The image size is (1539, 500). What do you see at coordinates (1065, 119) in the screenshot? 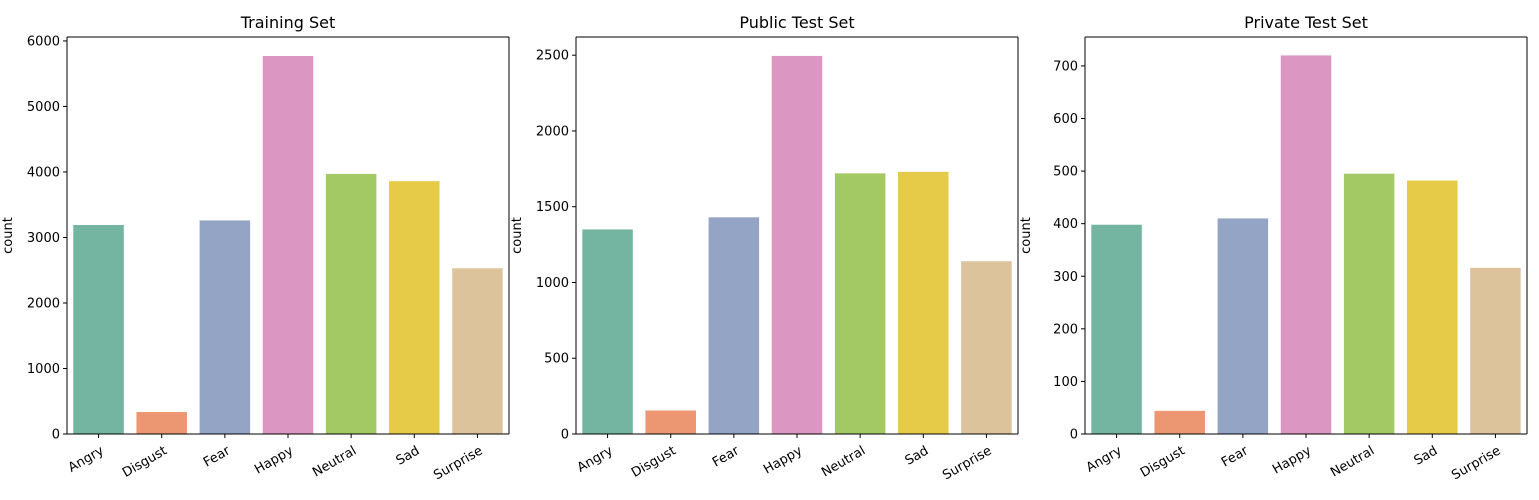
I see `y-tick-label: 600` at bounding box center [1065, 119].